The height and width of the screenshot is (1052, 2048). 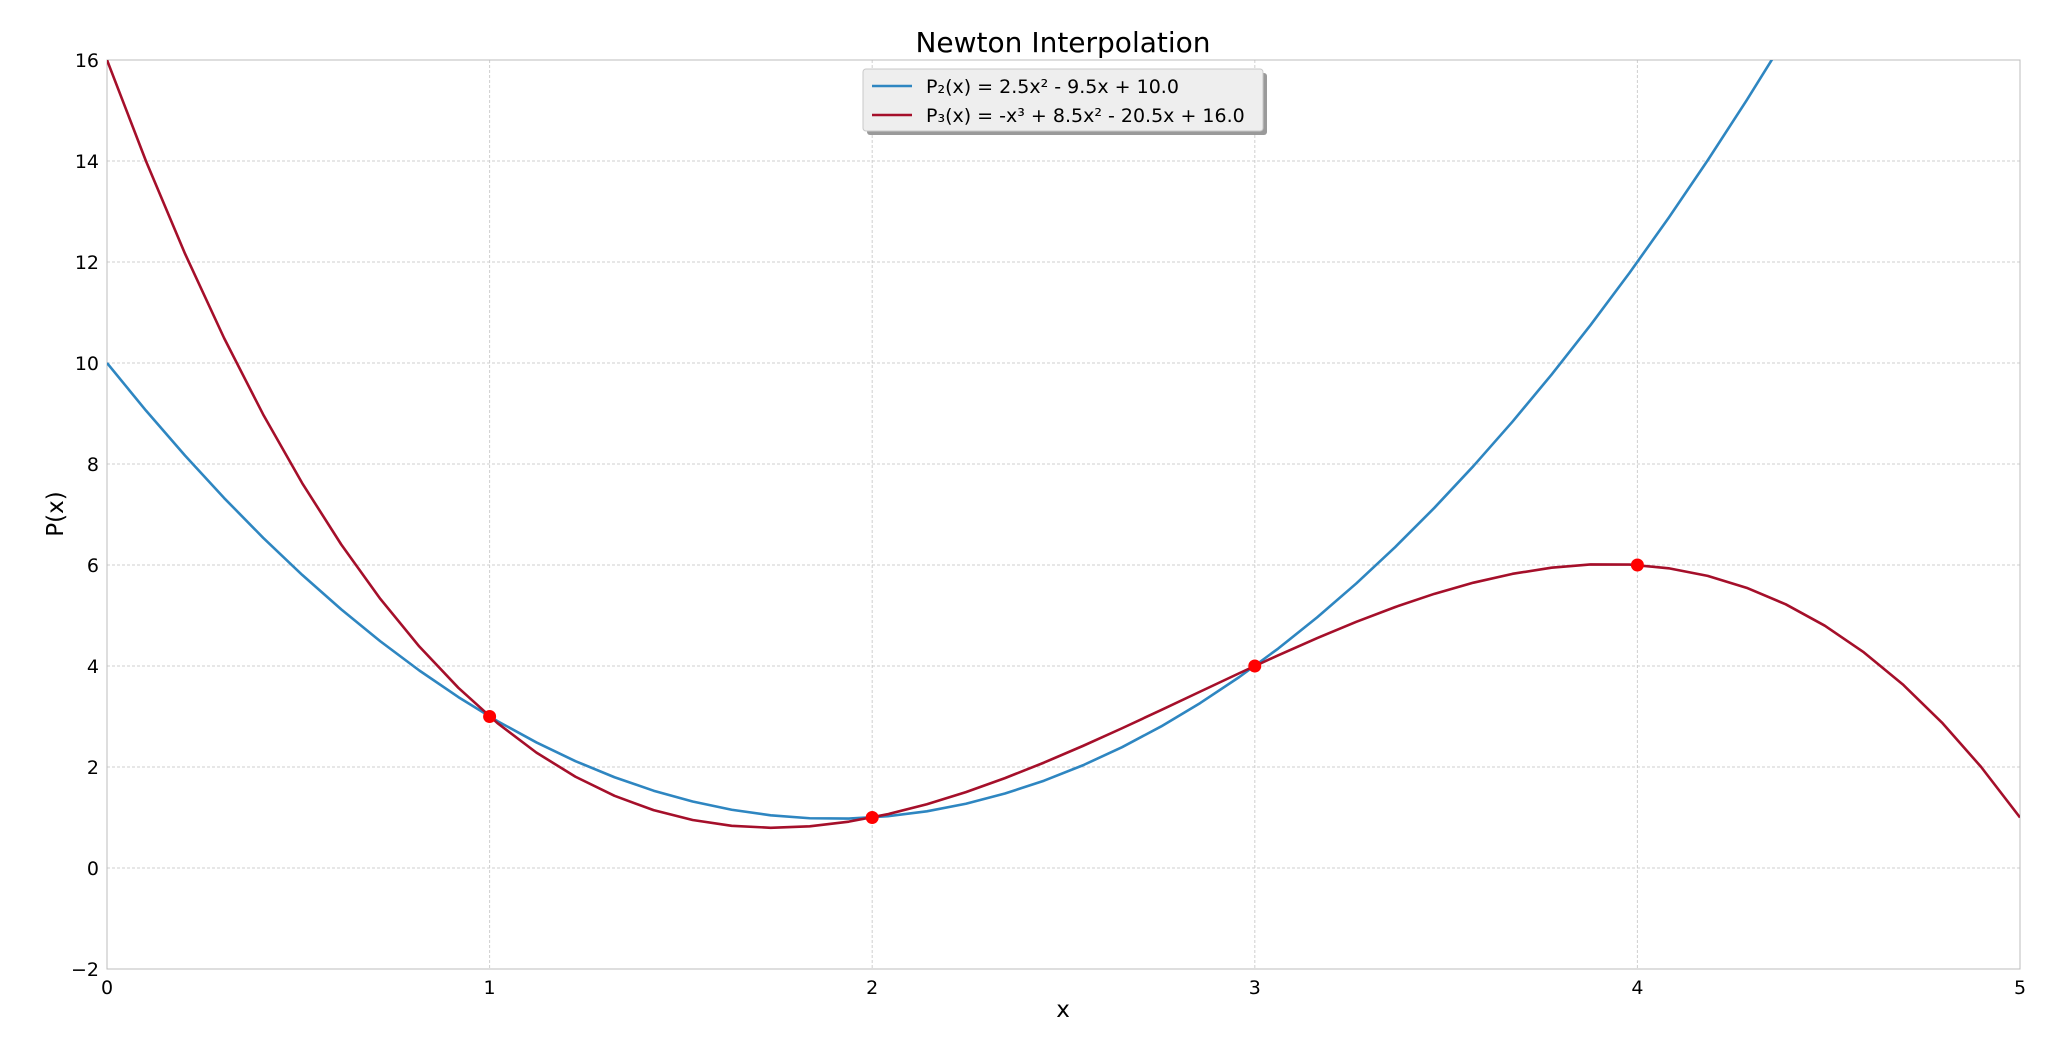 What do you see at coordinates (56, 513) in the screenshot?
I see `y-axis-label: P(x)` at bounding box center [56, 513].